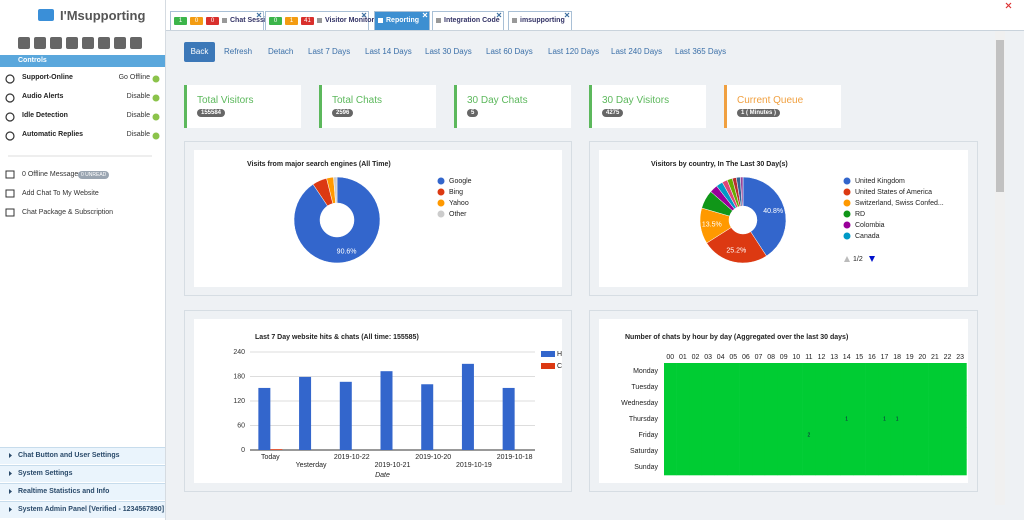 Image resolution: width=1024 pixels, height=520 pixels. Describe the element at coordinates (796, 357) in the screenshot. I see `hour-label: 10` at that location.